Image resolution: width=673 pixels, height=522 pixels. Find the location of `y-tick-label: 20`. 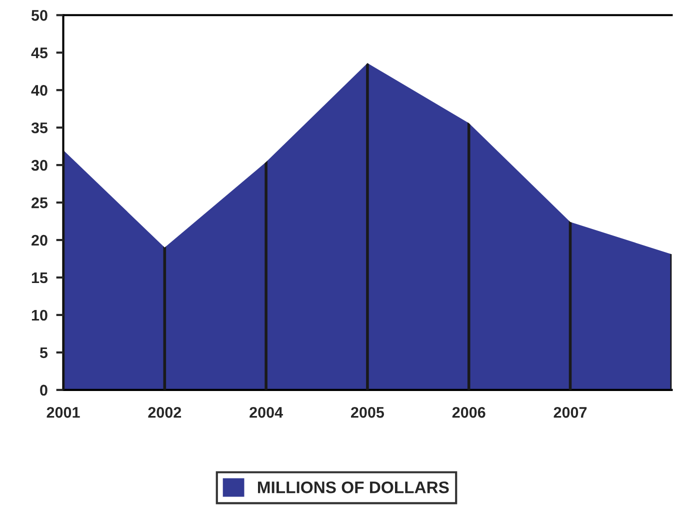

y-tick-label: 20 is located at coordinates (40, 240).